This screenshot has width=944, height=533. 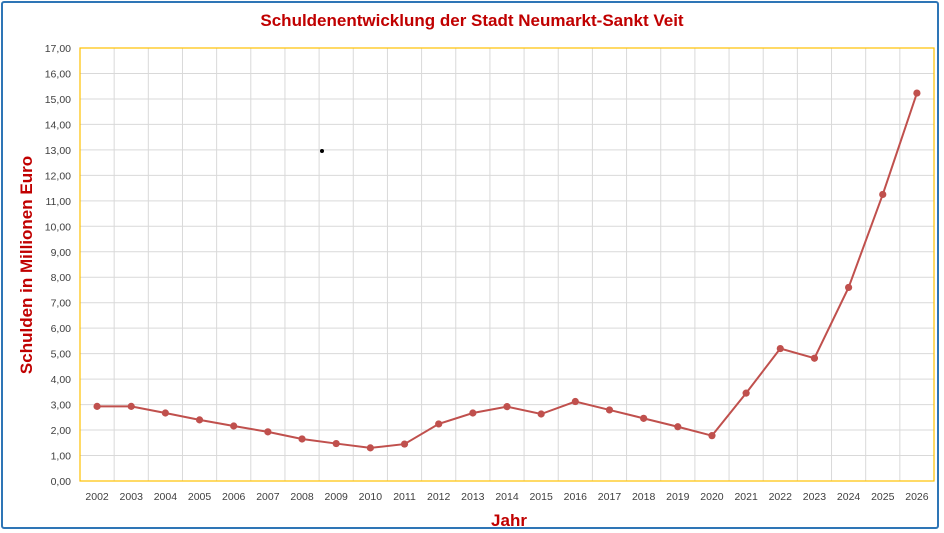 What do you see at coordinates (404, 497) in the screenshot?
I see `x-tick-label: 2011` at bounding box center [404, 497].